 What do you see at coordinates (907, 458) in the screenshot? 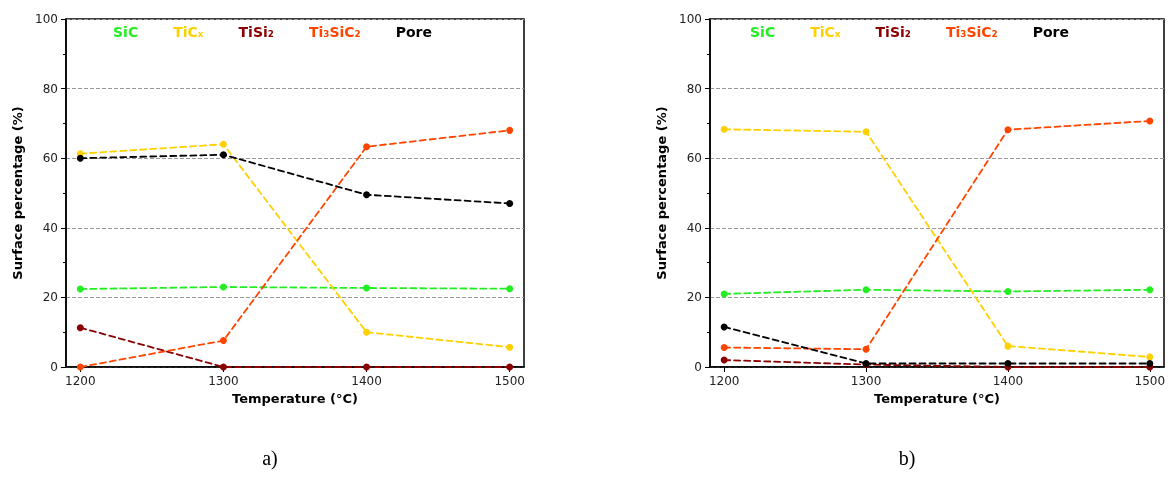
I see `text: b)` at bounding box center [907, 458].